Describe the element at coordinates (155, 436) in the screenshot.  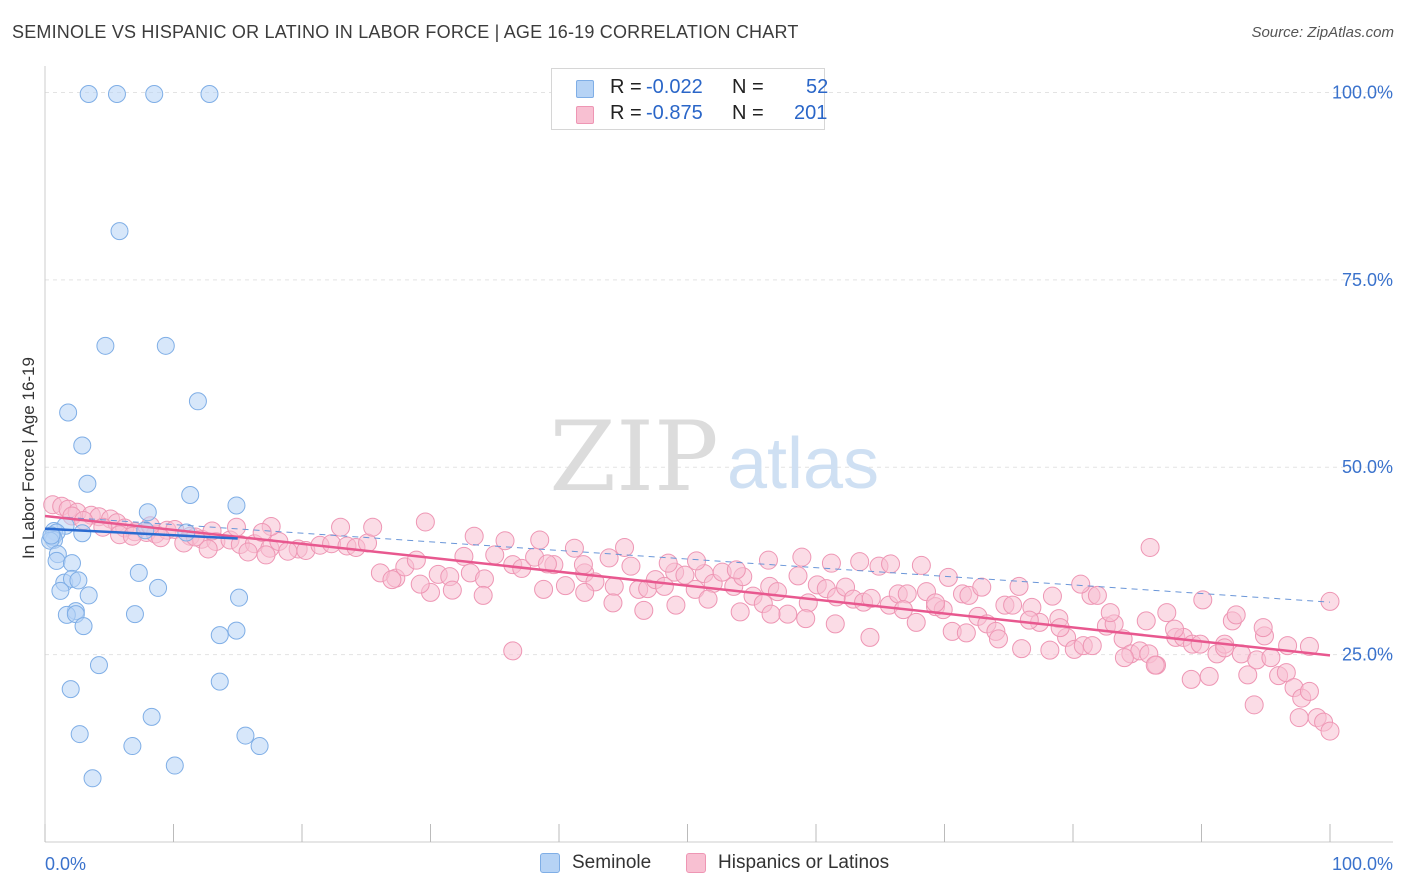
I see `seminole-points` at that location.